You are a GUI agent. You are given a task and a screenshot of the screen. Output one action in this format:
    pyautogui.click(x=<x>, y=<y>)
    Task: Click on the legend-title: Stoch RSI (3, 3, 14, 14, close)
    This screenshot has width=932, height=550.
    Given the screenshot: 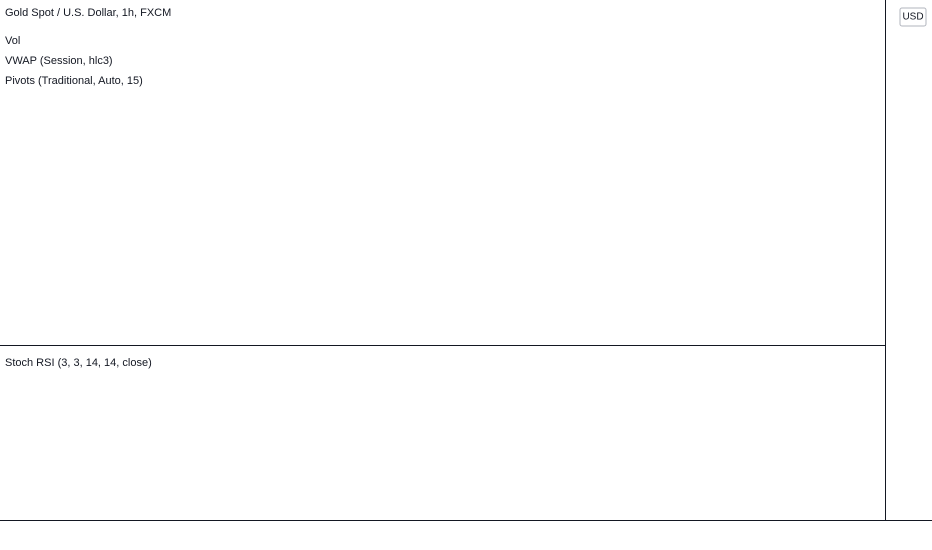 What is the action you would take?
    pyautogui.click(x=78, y=363)
    